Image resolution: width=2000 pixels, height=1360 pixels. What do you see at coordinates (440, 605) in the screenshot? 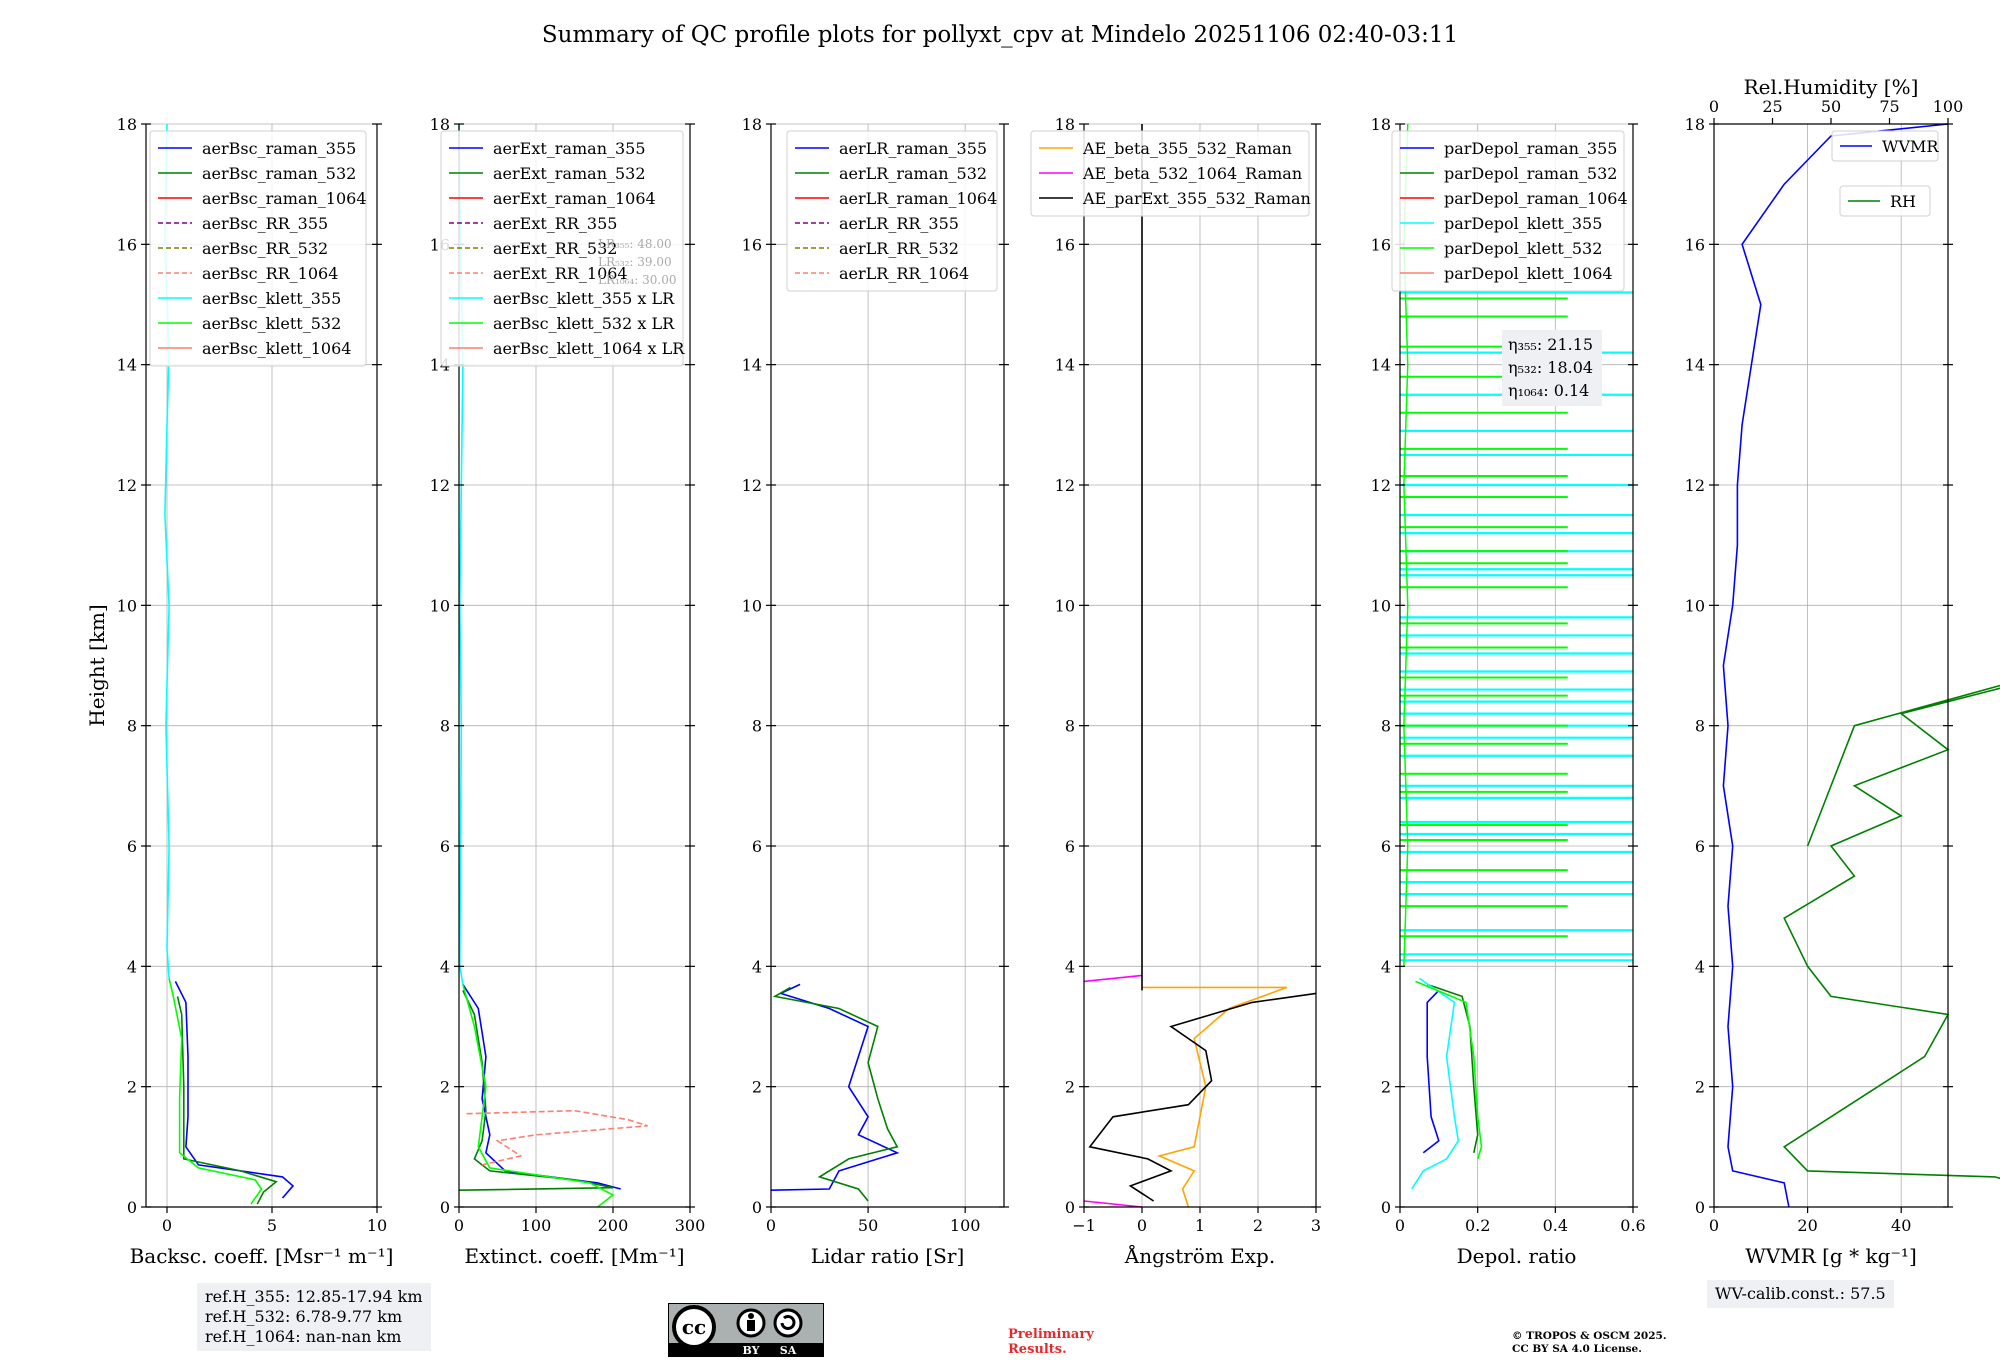
I see `y-tick-label: 10` at bounding box center [440, 605].